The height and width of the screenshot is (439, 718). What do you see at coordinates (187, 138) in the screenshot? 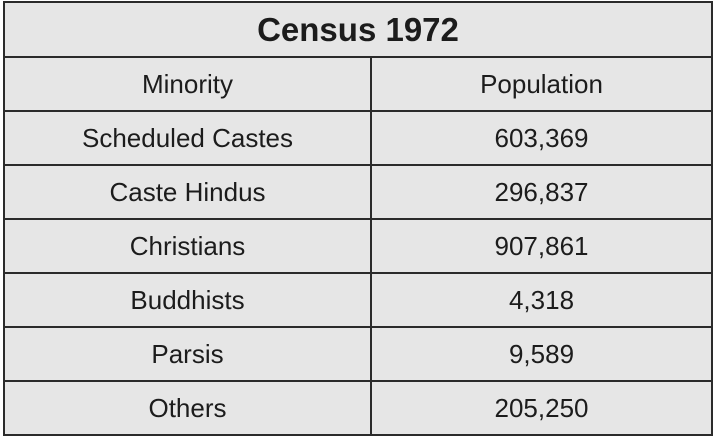
I see `minority-cell: Scheduled Castes` at bounding box center [187, 138].